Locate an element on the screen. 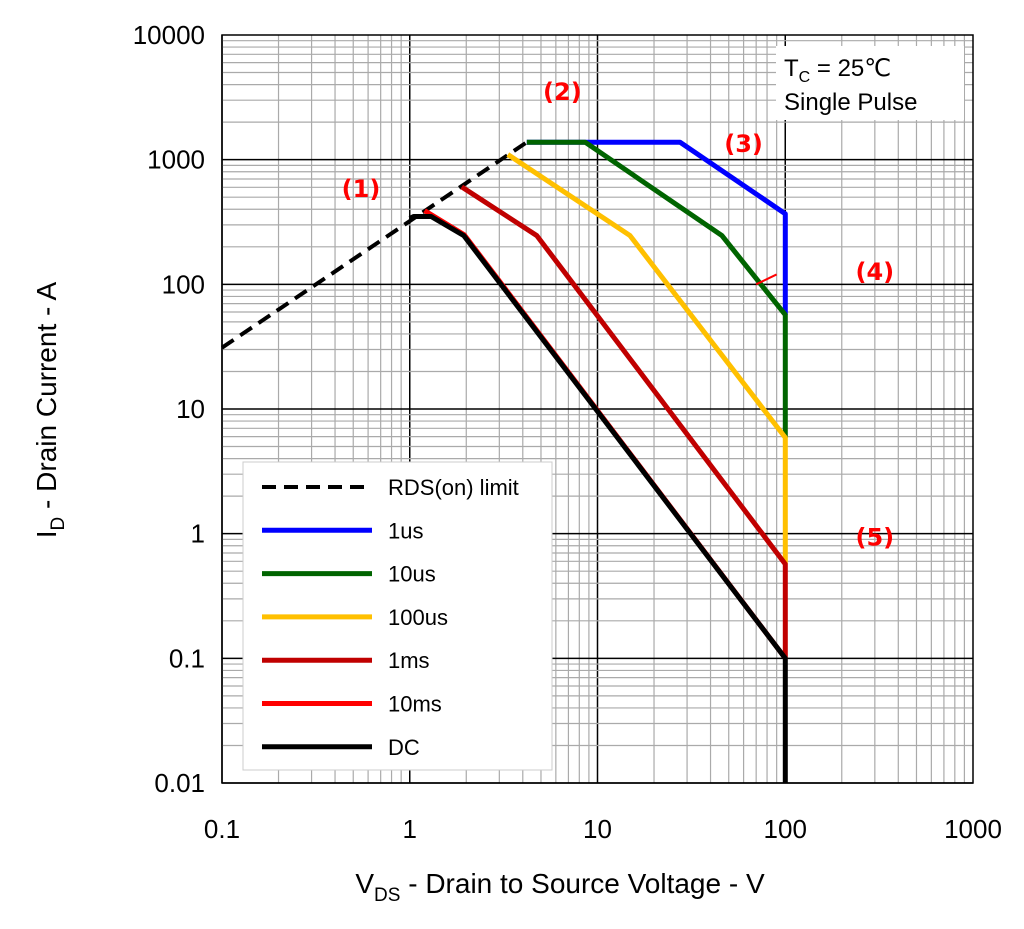 The width and height of the screenshot is (1024, 929). legend-label: 10us is located at coordinates (412, 574).